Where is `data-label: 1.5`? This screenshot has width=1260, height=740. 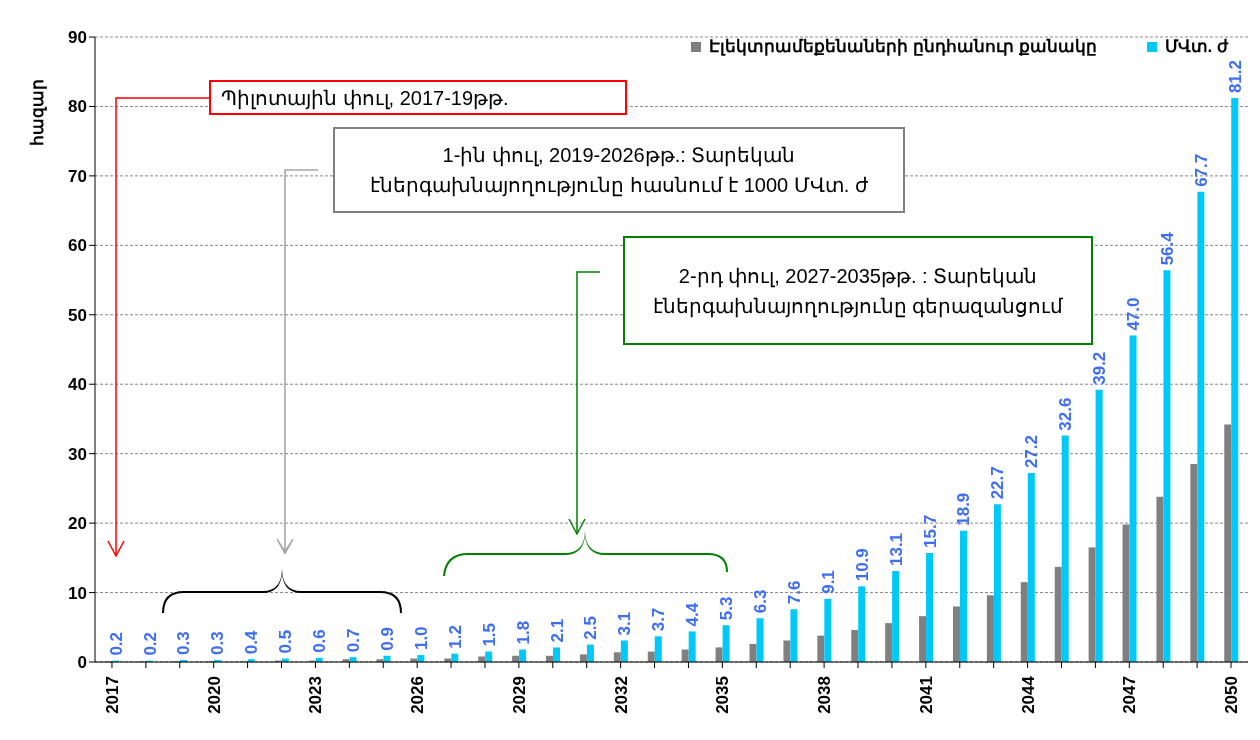 data-label: 1.5 is located at coordinates (489, 634).